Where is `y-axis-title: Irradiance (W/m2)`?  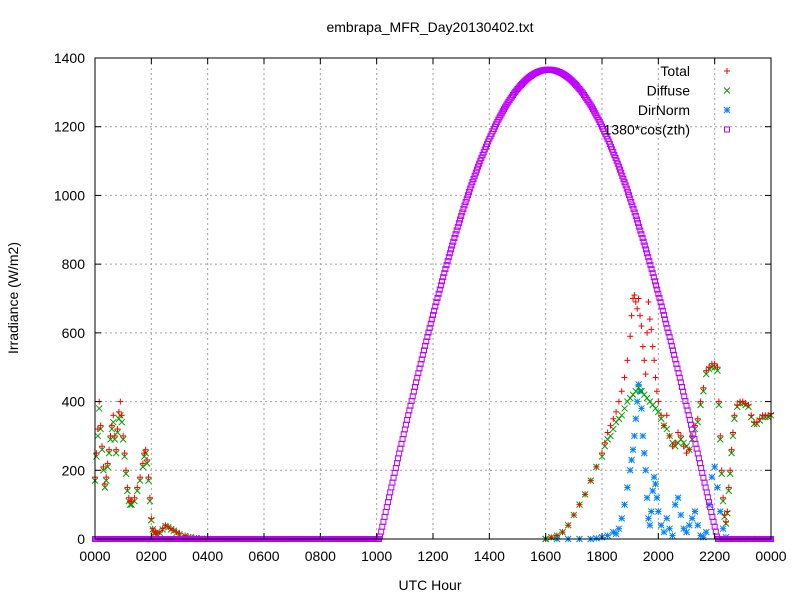 y-axis-title: Irradiance (W/m2) is located at coordinates (13, 298).